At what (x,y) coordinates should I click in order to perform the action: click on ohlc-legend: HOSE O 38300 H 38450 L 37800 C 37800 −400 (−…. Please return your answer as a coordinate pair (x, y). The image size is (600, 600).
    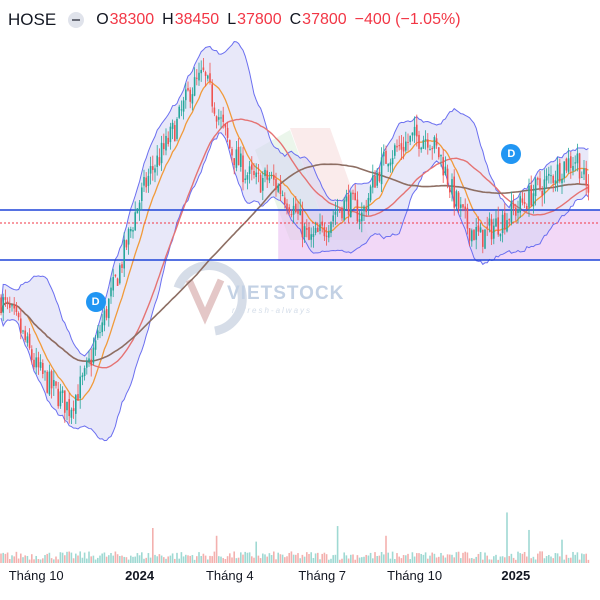
    Looking at the image, I should click on (238, 20).